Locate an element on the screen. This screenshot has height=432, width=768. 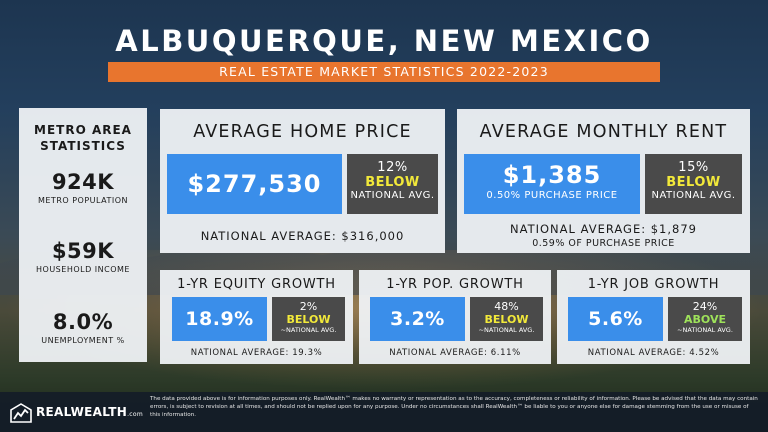
unemployment-label: UNEMPLOYMENT % is located at coordinates (83, 340).